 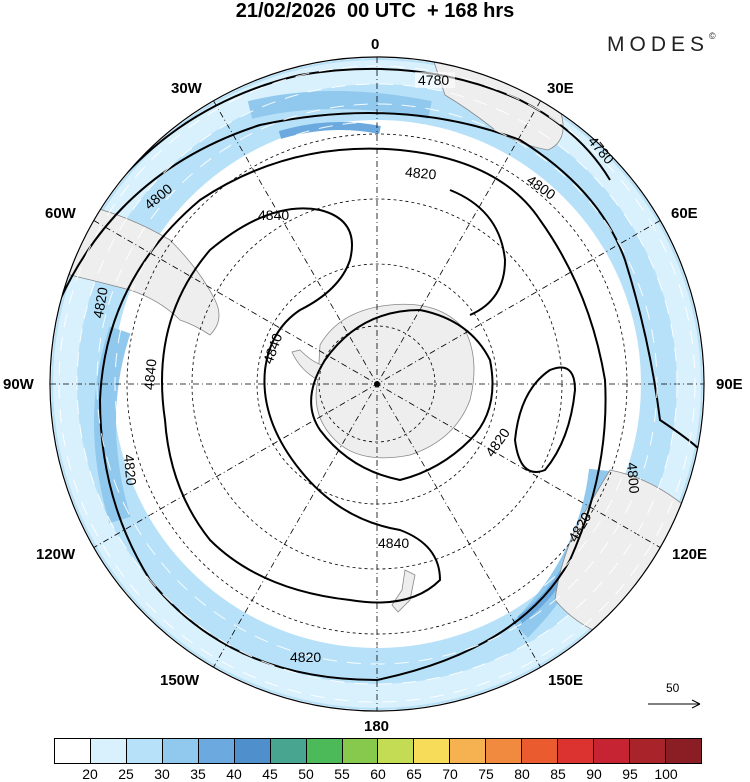 What do you see at coordinates (433, 80) in the screenshot?
I see `contour-label: 4780` at bounding box center [433, 80].